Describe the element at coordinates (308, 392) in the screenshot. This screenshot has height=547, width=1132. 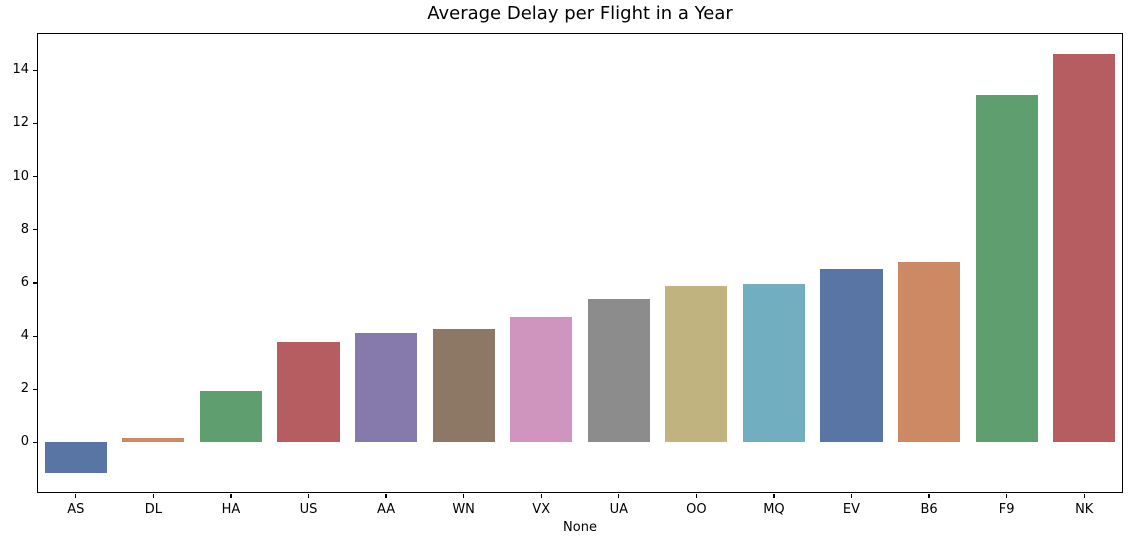
I see `bar-US` at that location.